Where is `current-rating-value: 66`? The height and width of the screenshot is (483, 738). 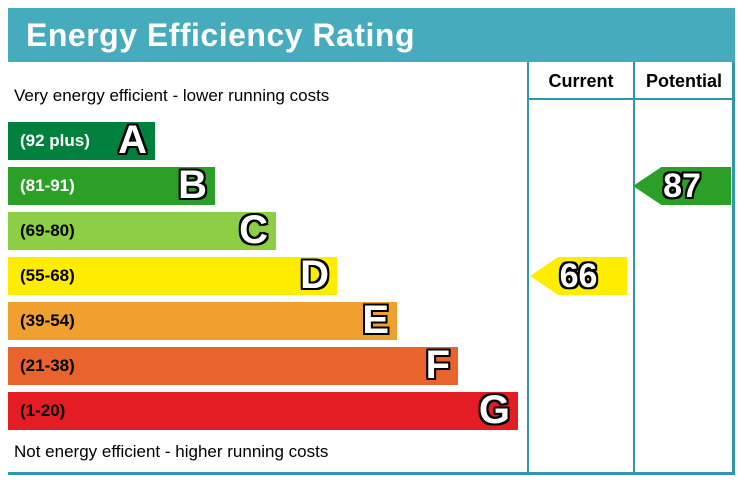 current-rating-value: 66 is located at coordinates (578, 275).